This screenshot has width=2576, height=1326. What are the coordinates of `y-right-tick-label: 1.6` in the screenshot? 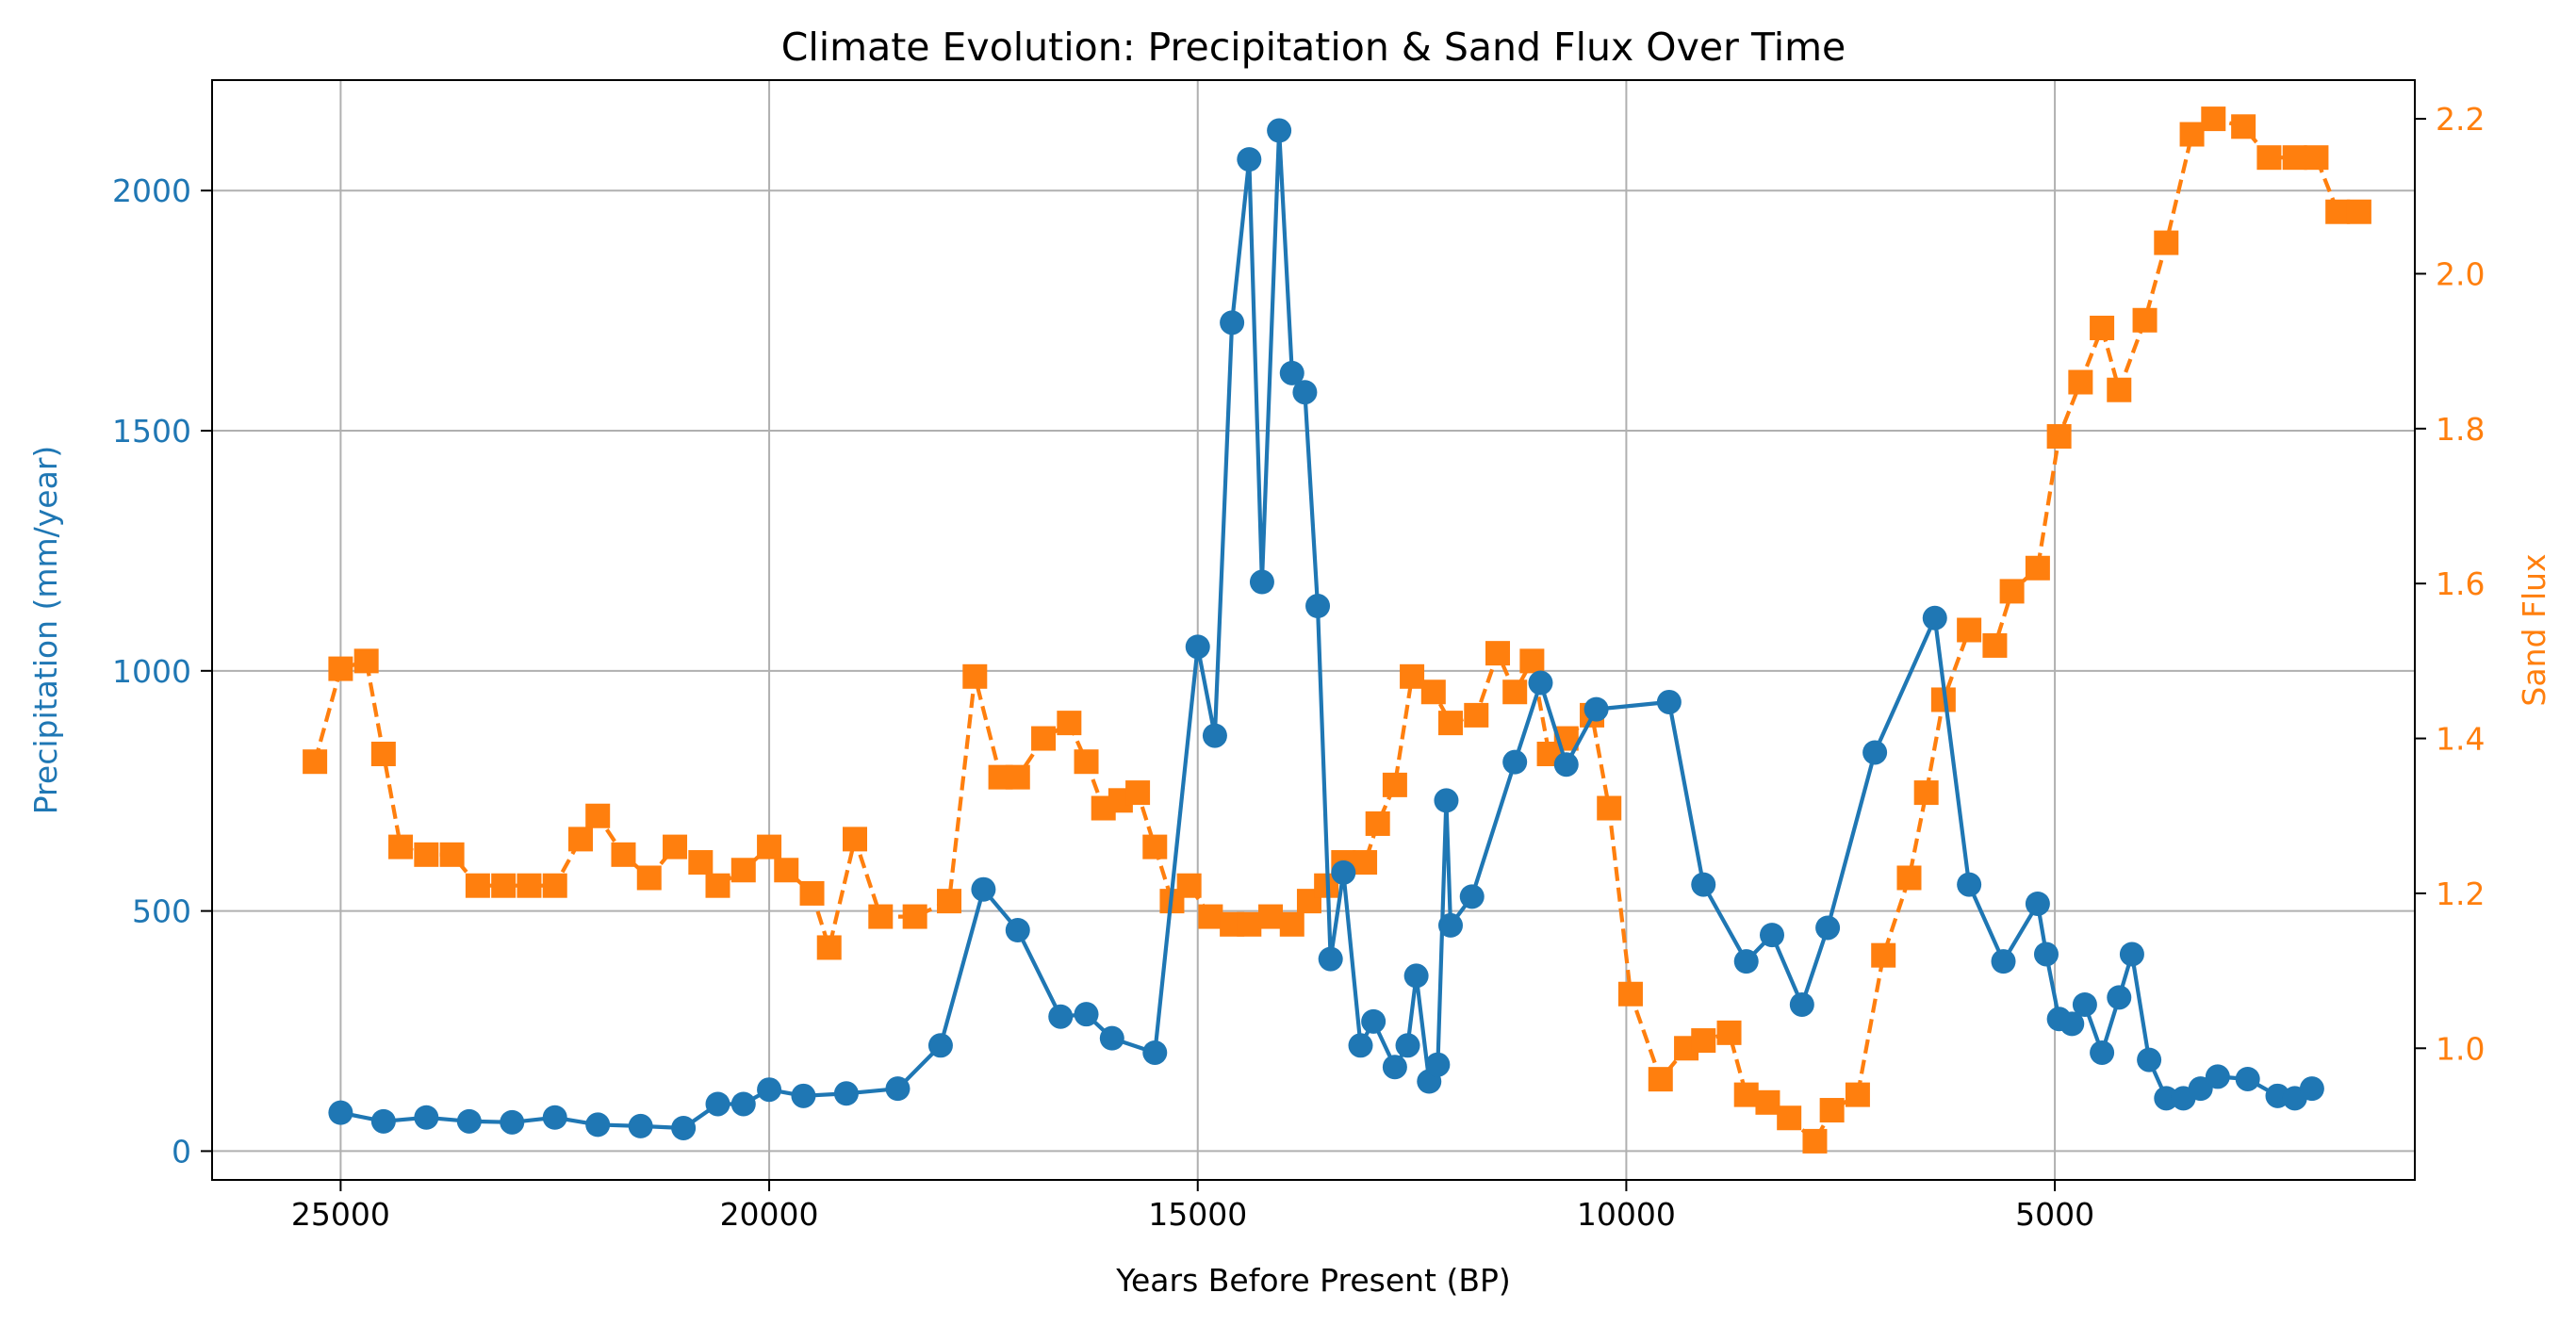 It's located at (2460, 583).